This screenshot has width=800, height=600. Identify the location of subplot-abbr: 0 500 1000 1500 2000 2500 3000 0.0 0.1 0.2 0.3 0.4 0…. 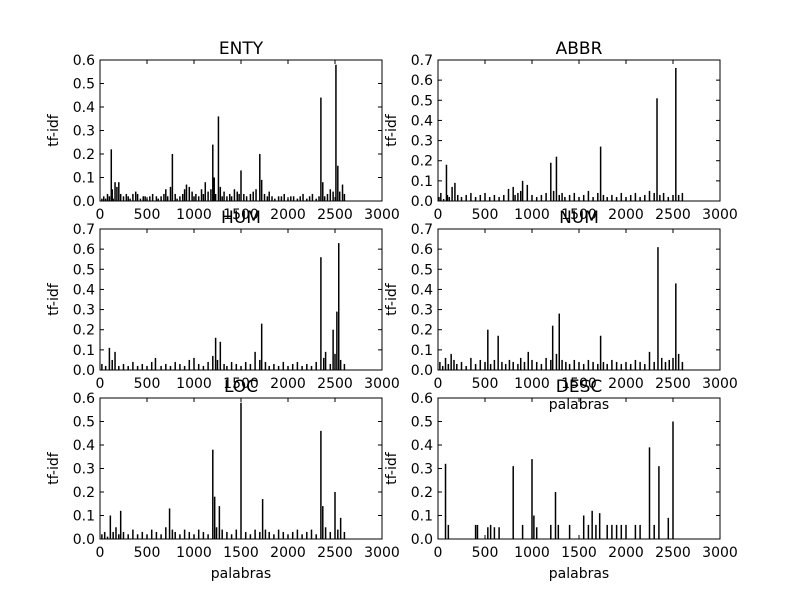
(561, 131).